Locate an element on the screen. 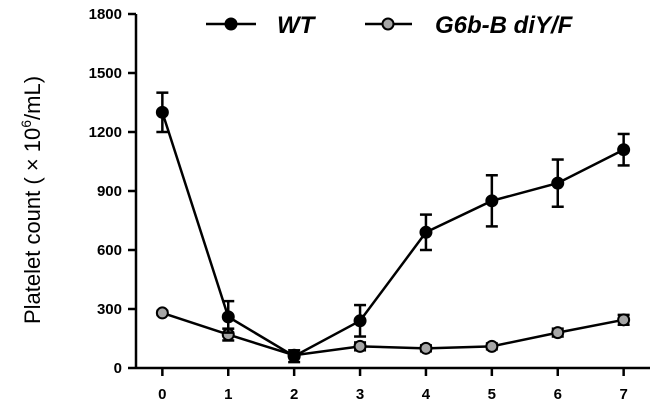 The height and width of the screenshot is (413, 660). legend-label-g6bb: G6b-B diY/F is located at coordinates (504, 25).